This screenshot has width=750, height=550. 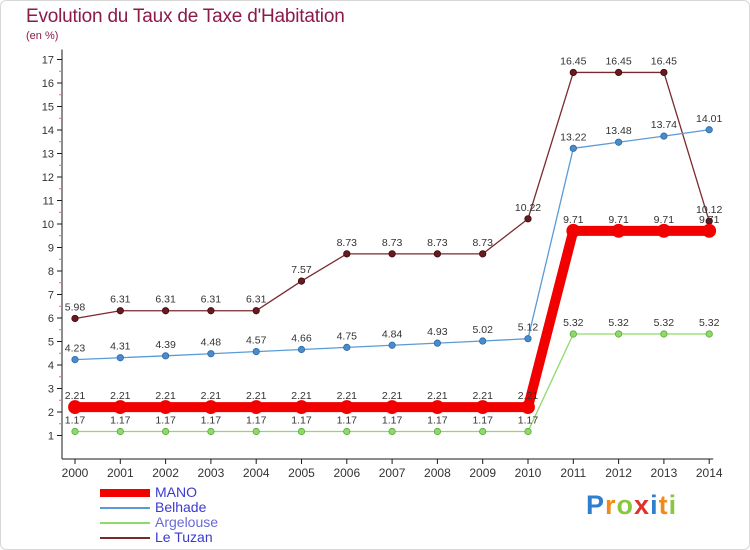 What do you see at coordinates (125, 507) in the screenshot?
I see `legend-swatch-belhade` at bounding box center [125, 507].